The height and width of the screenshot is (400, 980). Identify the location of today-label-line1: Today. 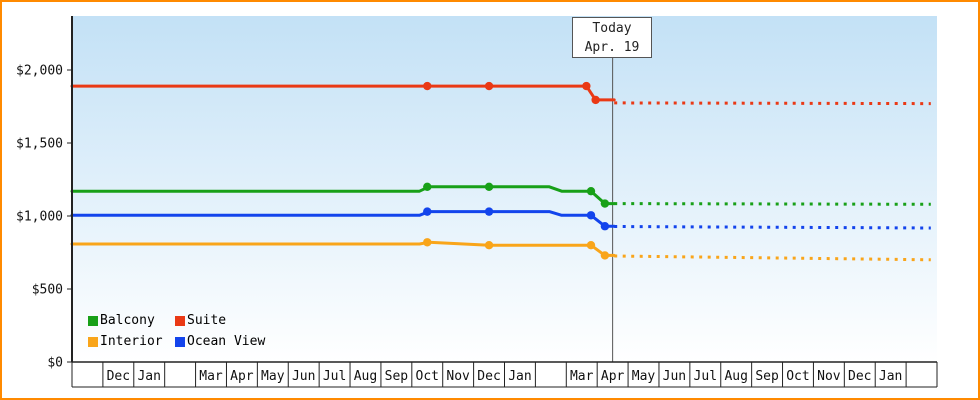
(612, 28).